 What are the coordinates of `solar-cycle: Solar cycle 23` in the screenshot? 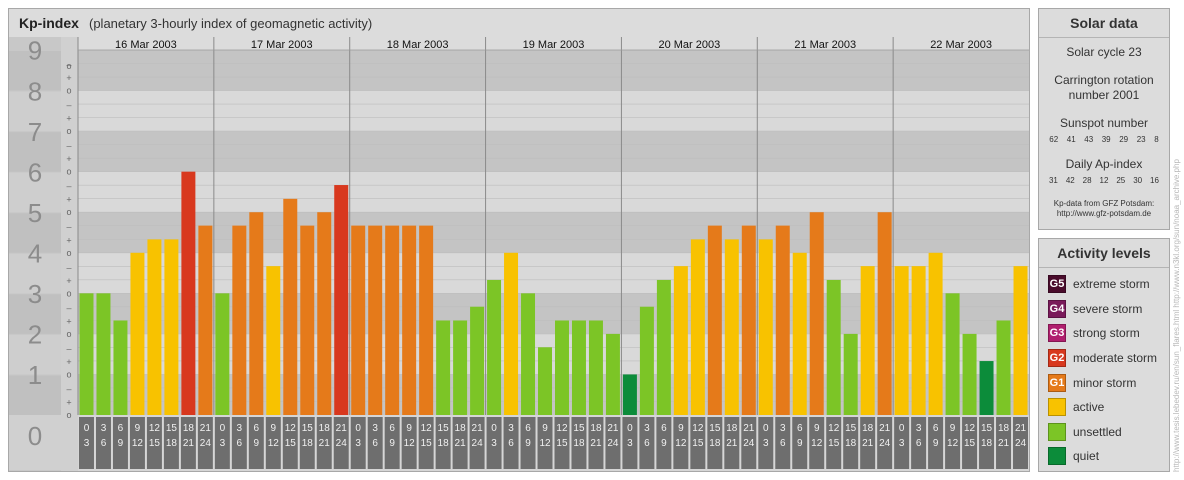 It's located at (1104, 52).